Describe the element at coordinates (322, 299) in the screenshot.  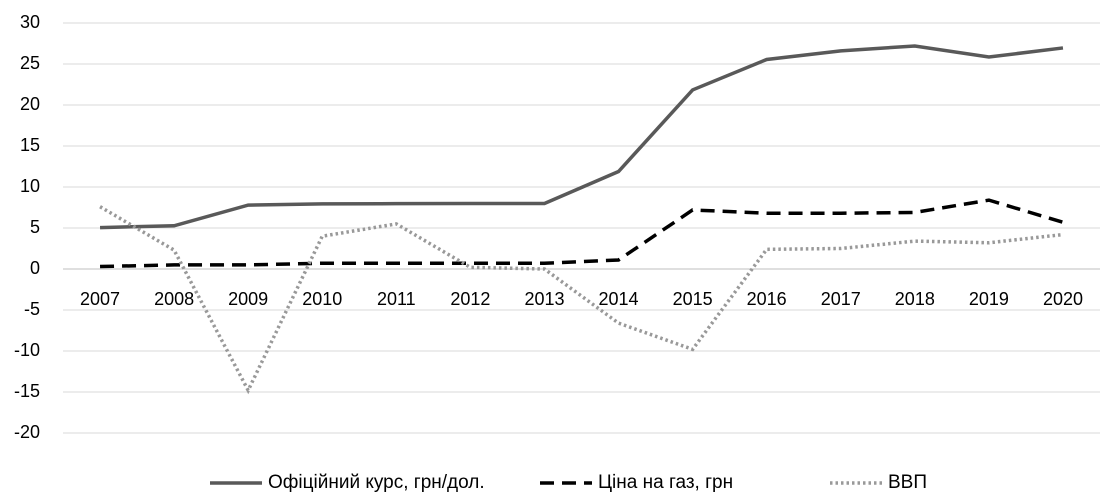
I see `x-tick-label: 2010` at that location.